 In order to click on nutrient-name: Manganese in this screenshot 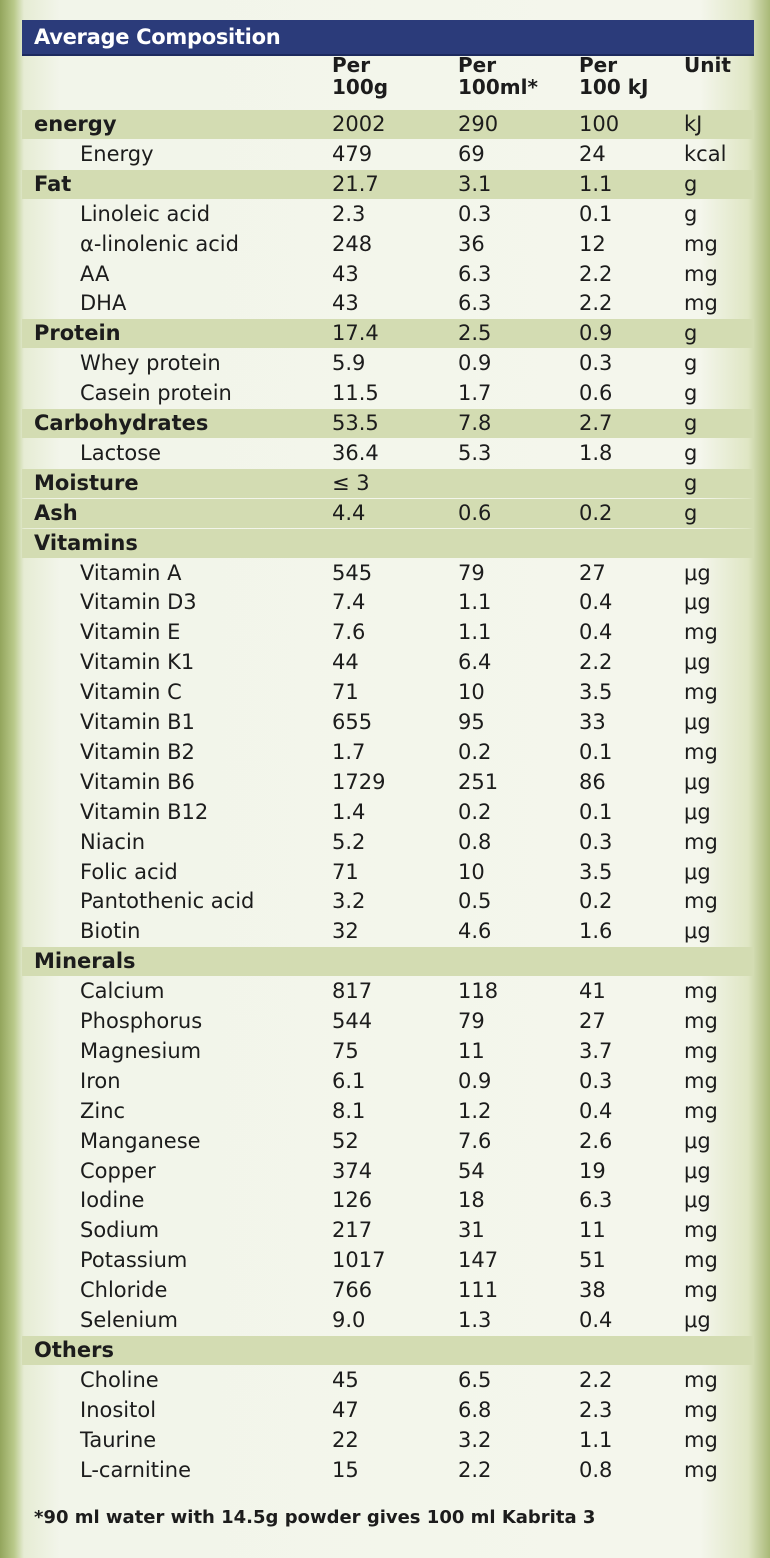, I will do `click(140, 1140)`.